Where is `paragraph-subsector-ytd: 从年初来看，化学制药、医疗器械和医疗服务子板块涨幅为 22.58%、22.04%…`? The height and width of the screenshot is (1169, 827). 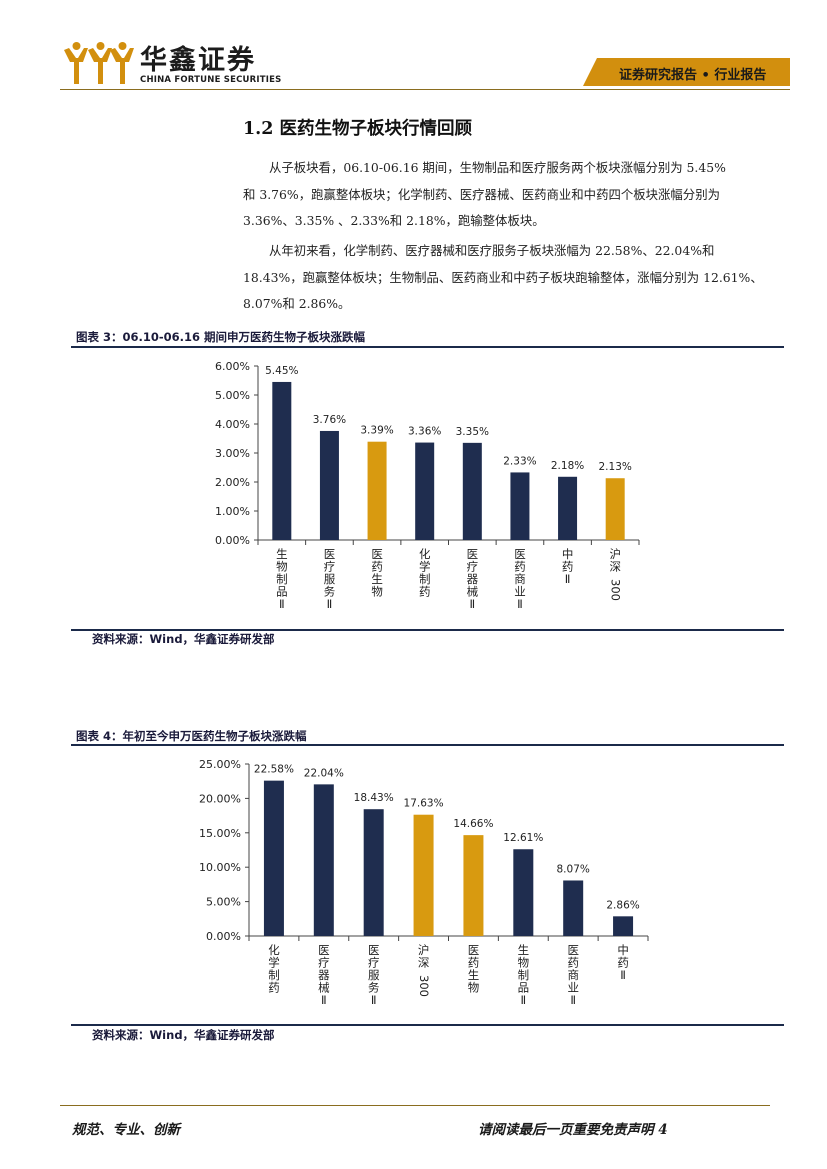
paragraph-subsector-ytd: 从年初来看，化学制药、医疗器械和医疗服务子板块涨幅为 22.58%、22.04%… is located at coordinates (517, 278).